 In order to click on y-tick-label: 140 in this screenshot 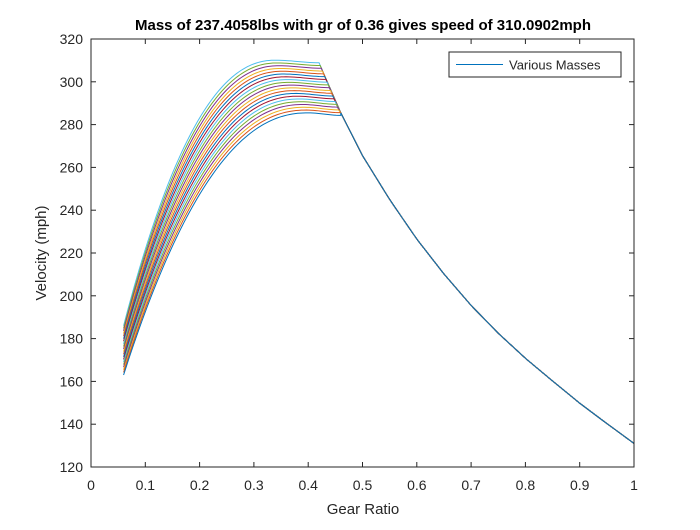, I will do `click(72, 424)`.